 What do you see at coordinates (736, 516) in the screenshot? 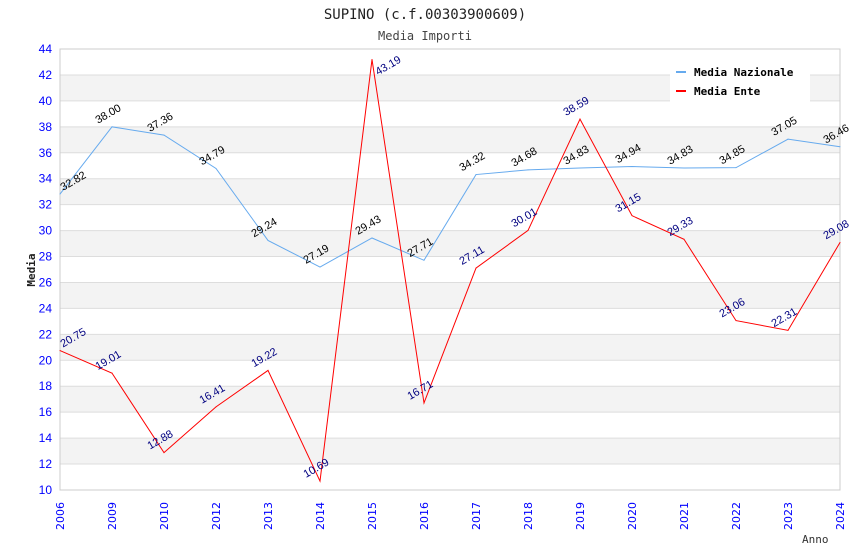
I see `x-tick-label: 2022` at bounding box center [736, 516].